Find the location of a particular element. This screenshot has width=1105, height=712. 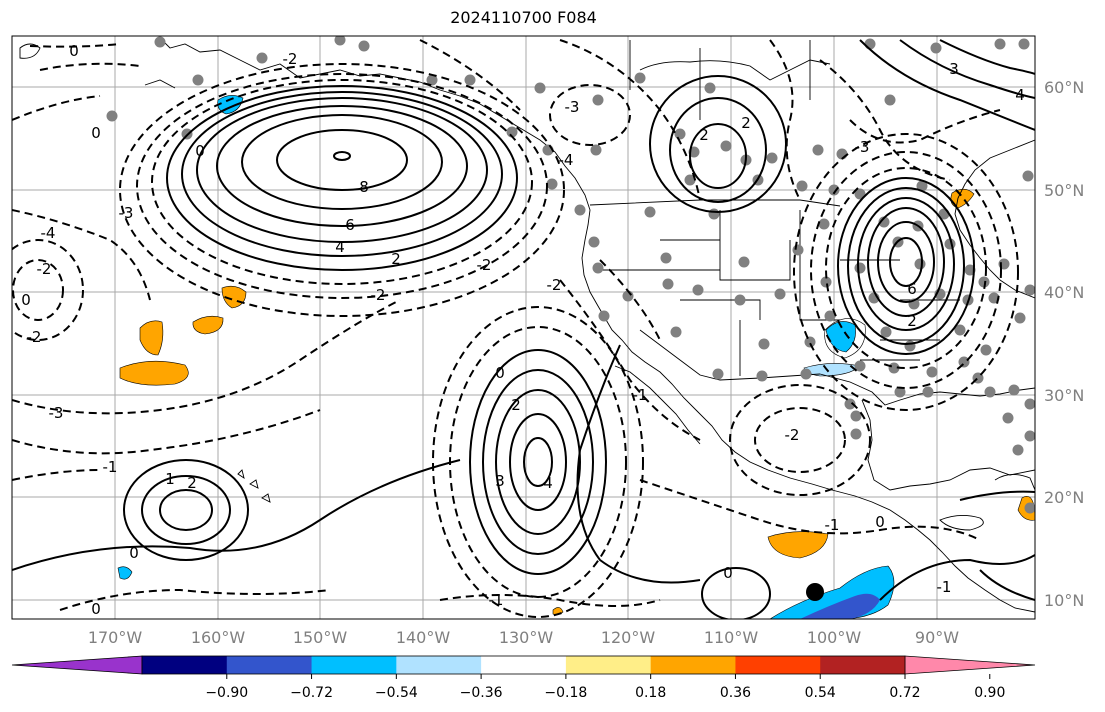

colorbar-tick-label: 0.18 is located at coordinates (650, 693).